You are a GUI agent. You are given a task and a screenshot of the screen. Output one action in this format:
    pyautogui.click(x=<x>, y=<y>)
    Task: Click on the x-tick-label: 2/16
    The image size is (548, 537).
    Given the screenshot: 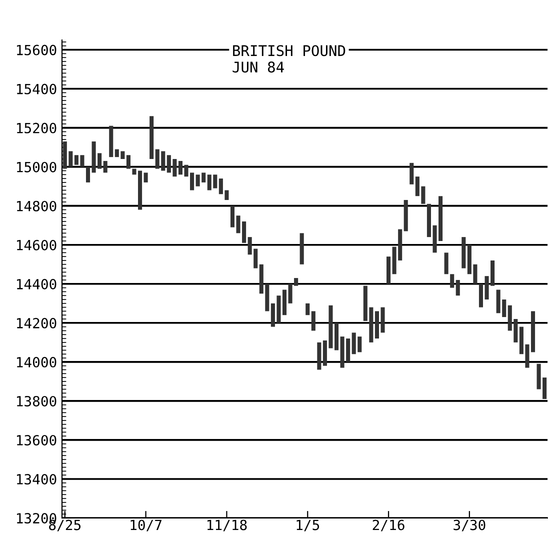 What is the action you would take?
    pyautogui.click(x=388, y=526)
    